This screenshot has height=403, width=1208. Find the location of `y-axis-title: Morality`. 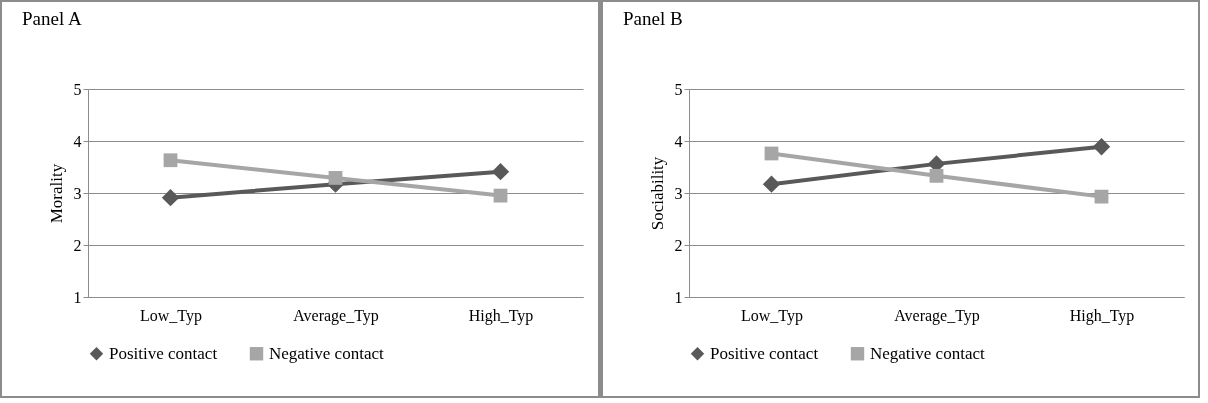

y-axis-title: Morality is located at coordinates (56, 193).